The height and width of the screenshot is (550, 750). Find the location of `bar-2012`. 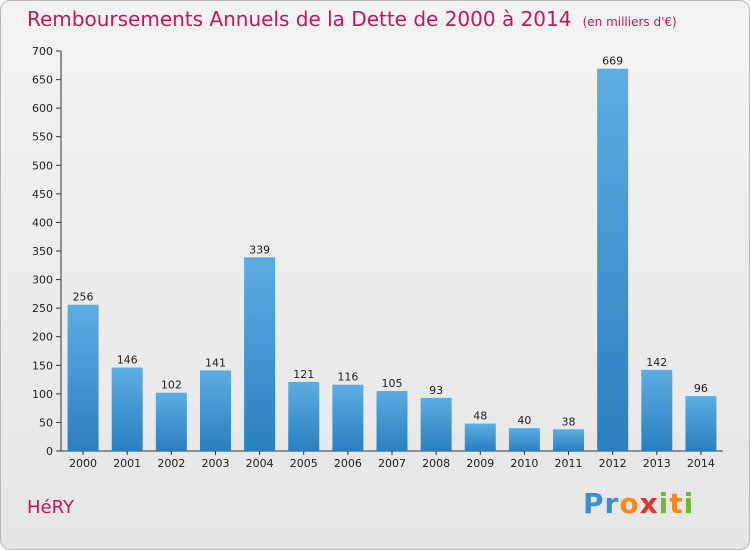

bar-2012 is located at coordinates (613, 259).